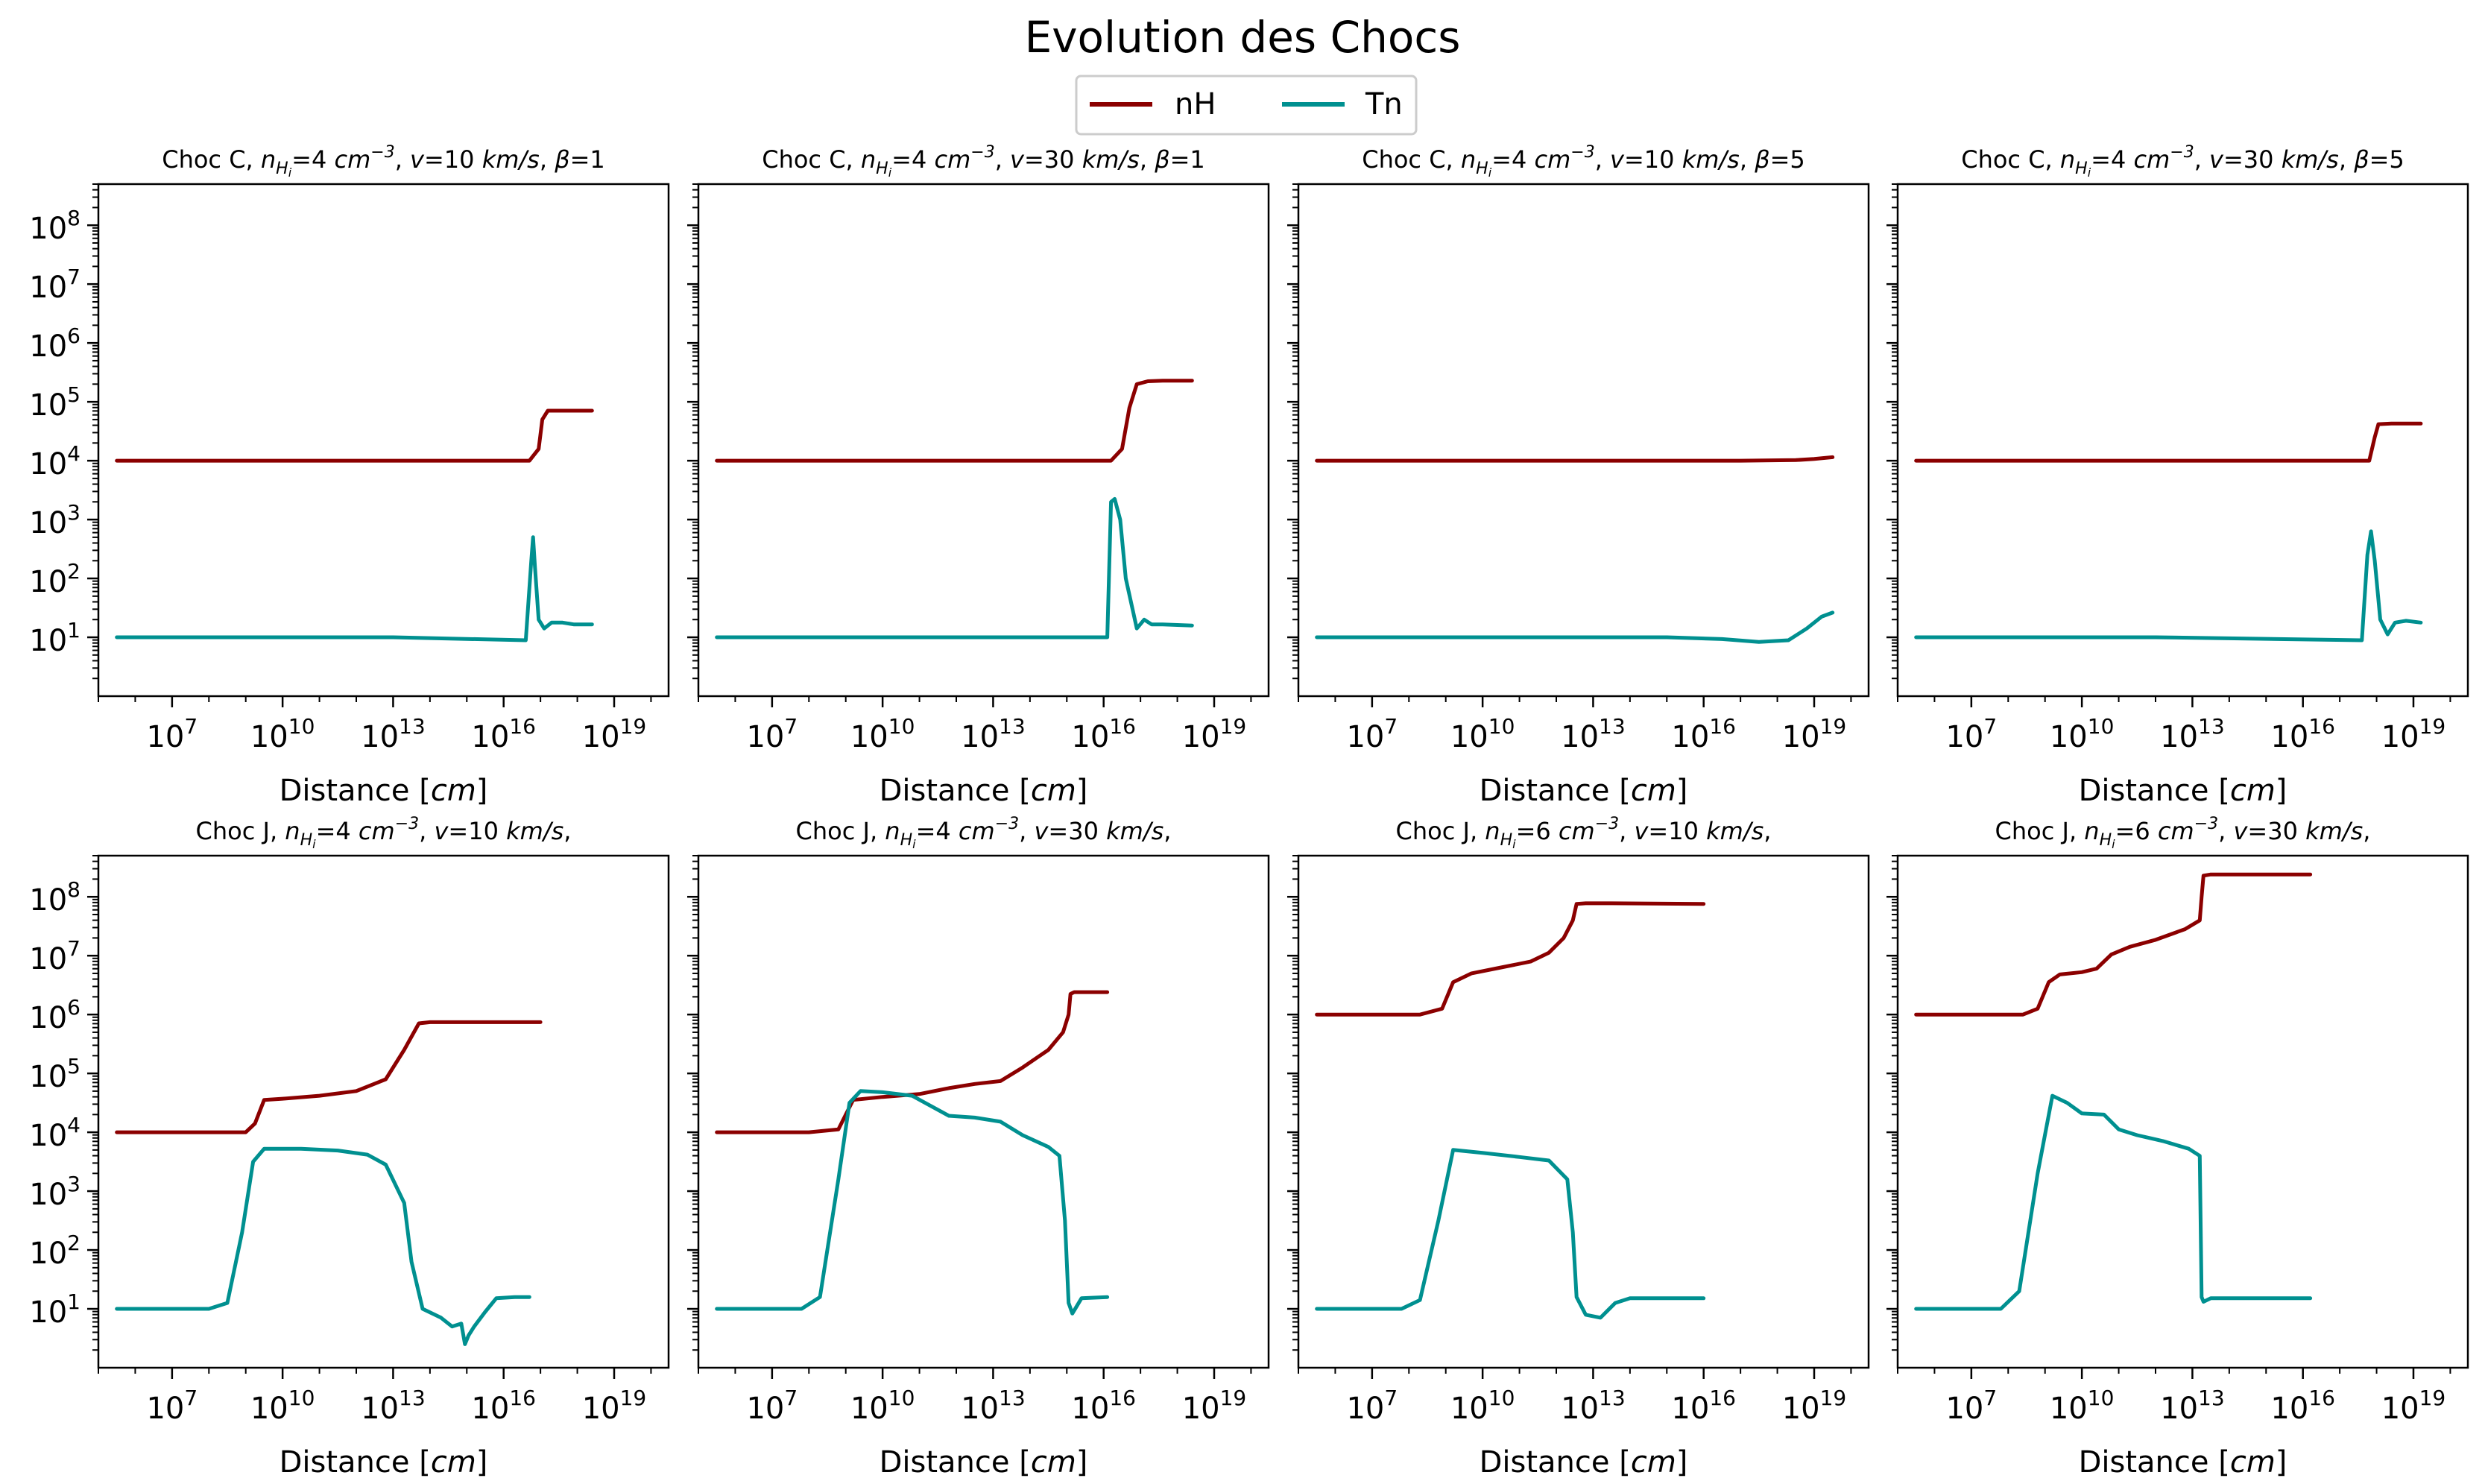 This screenshot has height=1484, width=2485. I want to click on subplot-title: Choc J, nHi=4 cm−3, v=30 km/s,, so click(984, 833).